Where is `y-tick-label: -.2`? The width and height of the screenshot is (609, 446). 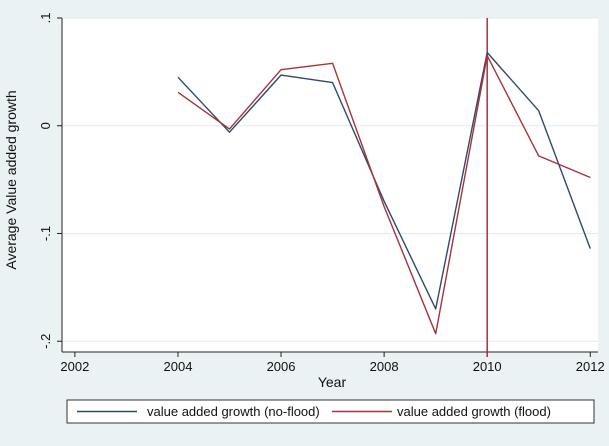 y-tick-label: -.2 is located at coordinates (45, 341).